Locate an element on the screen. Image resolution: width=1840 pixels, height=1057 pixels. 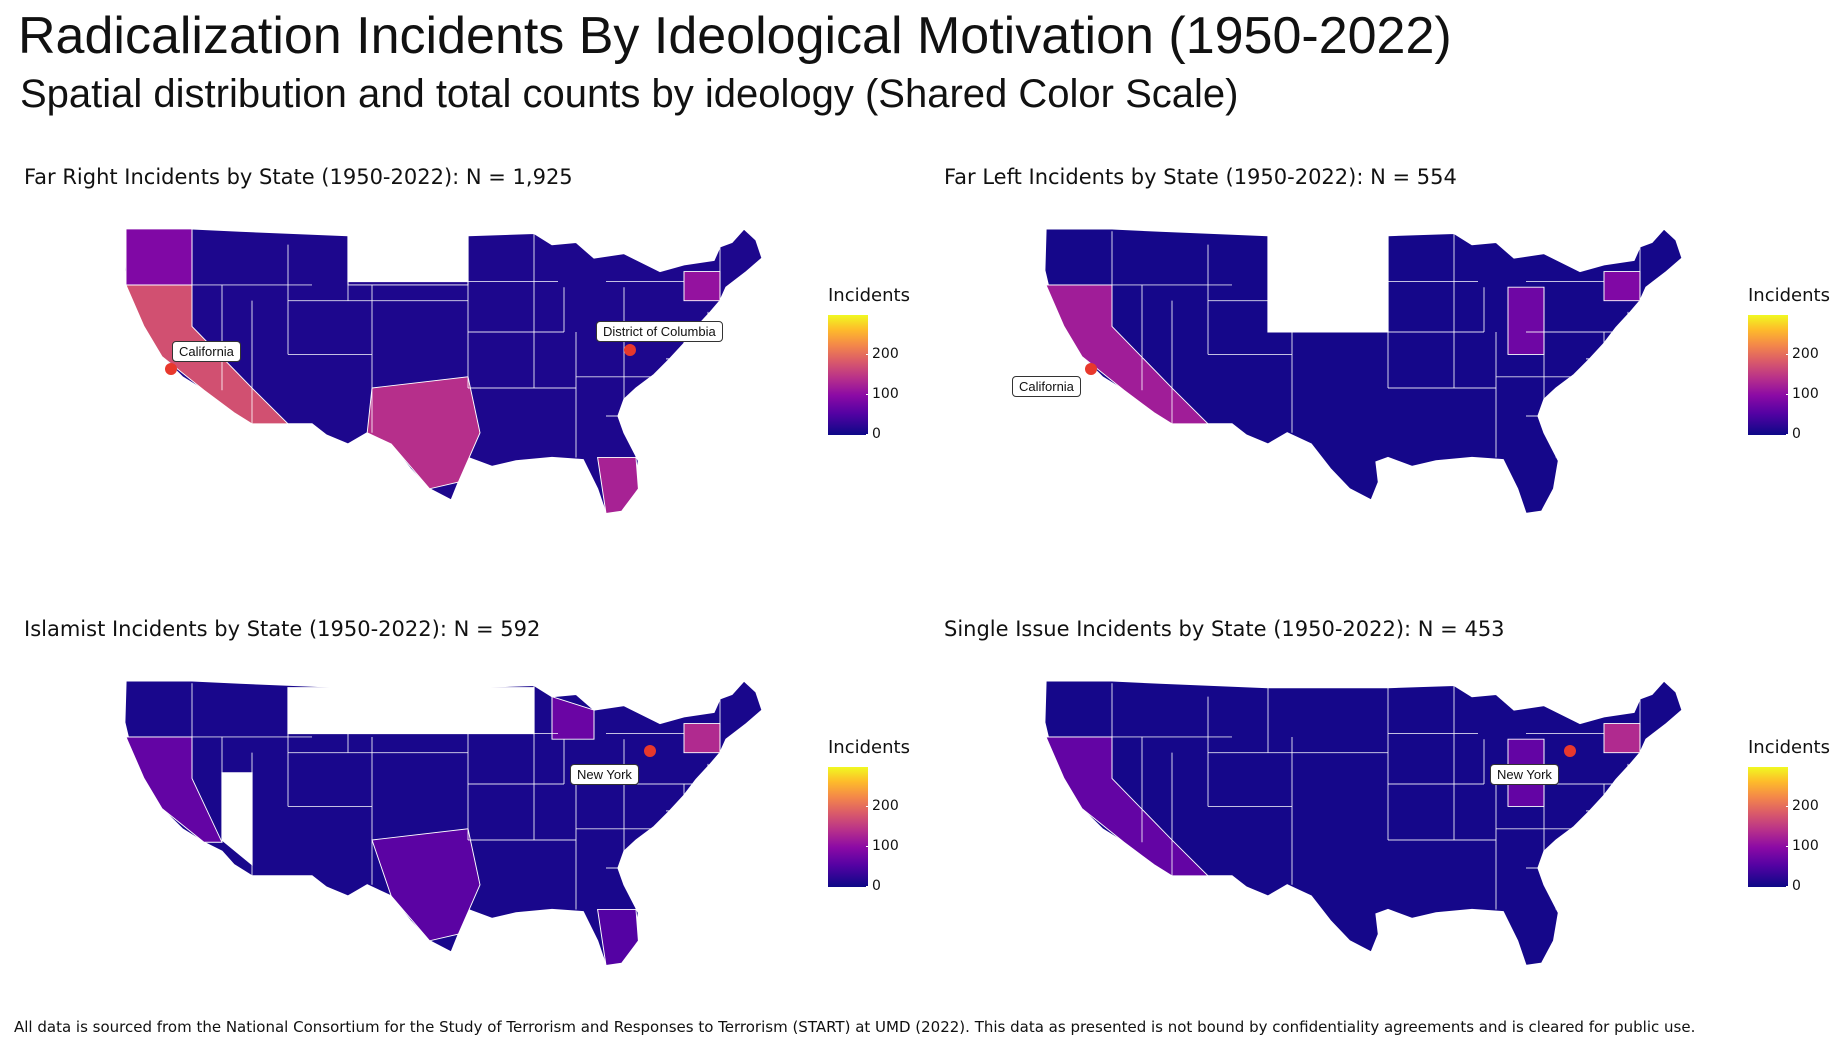
highlight-dot-dc is located at coordinates (630, 350).